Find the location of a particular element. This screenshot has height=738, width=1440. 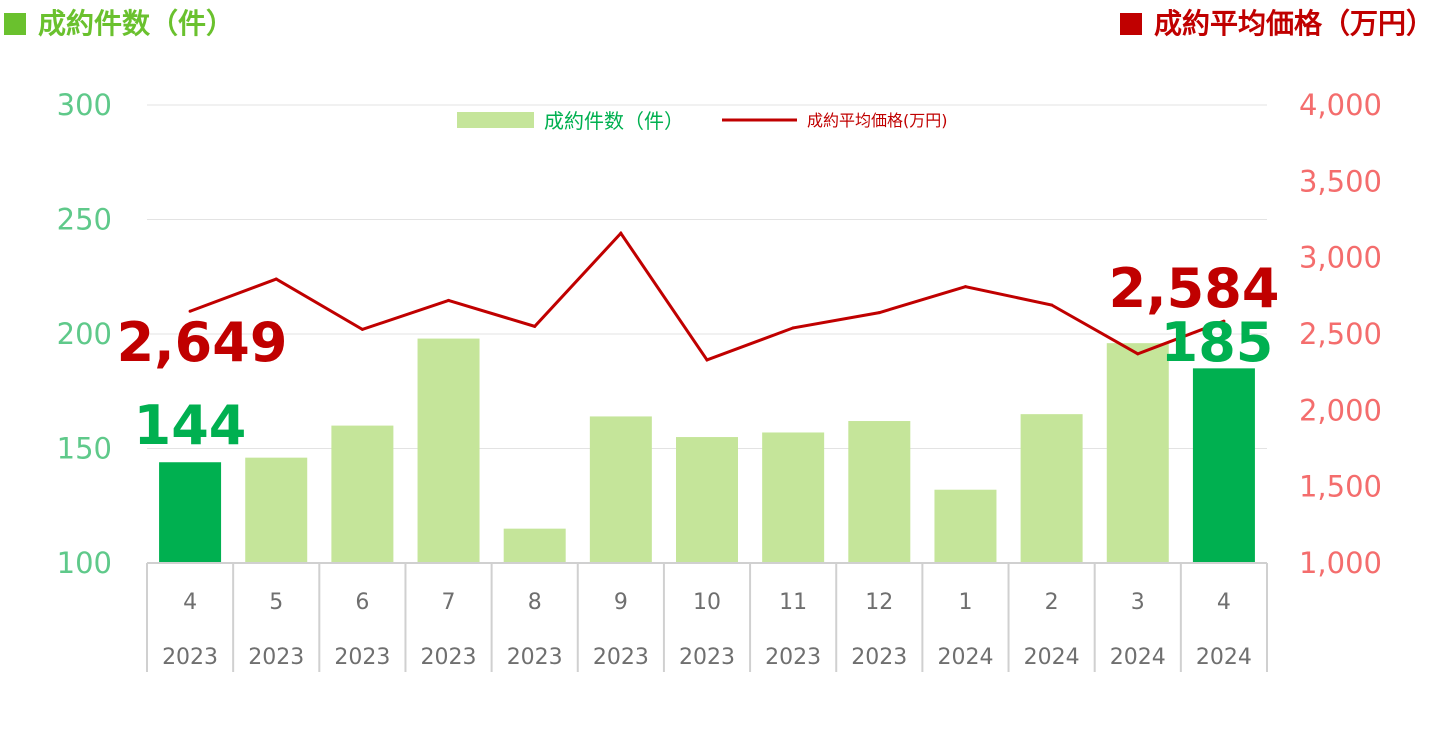

right-axis-tick-label: 2,000 is located at coordinates (1340, 410).